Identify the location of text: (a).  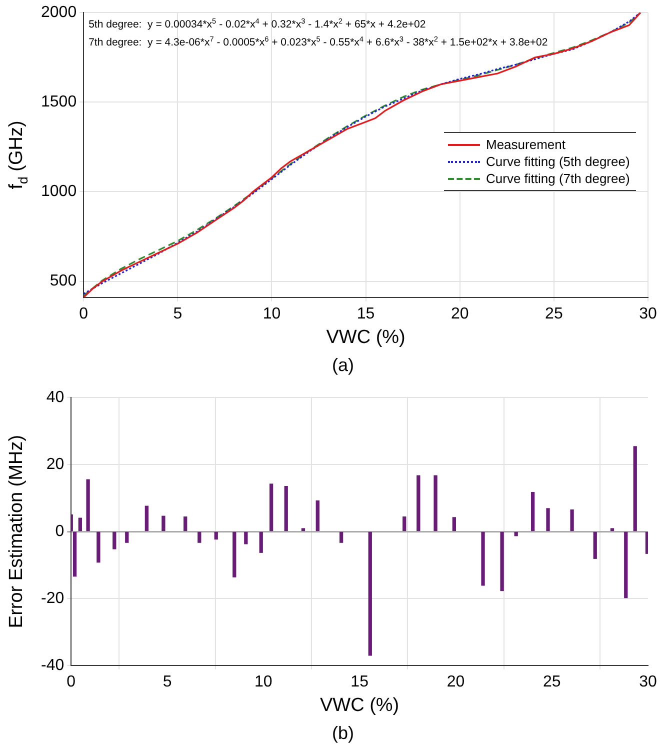
(343, 365).